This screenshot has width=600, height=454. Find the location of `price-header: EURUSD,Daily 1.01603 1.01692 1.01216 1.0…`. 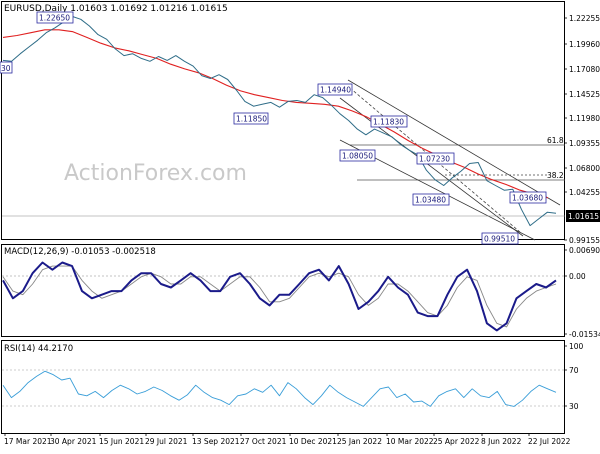

price-header: EURUSD,Daily 1.01603 1.01692 1.01216 1.0… is located at coordinates (116, 9).